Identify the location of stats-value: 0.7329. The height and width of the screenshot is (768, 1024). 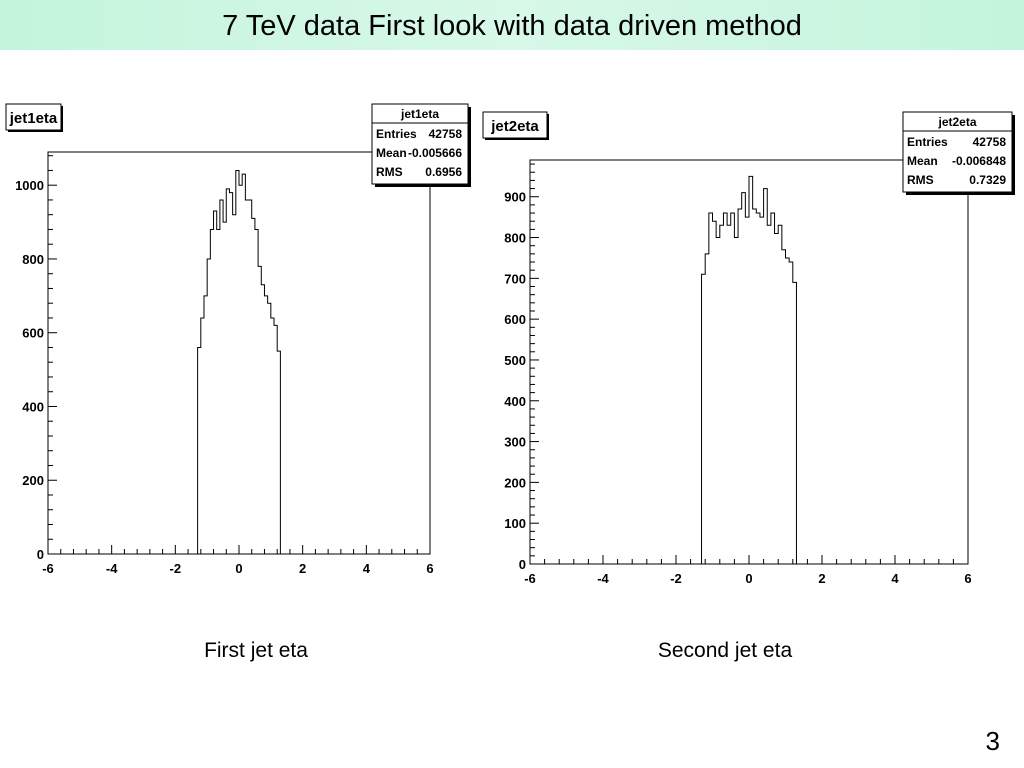
(987, 180).